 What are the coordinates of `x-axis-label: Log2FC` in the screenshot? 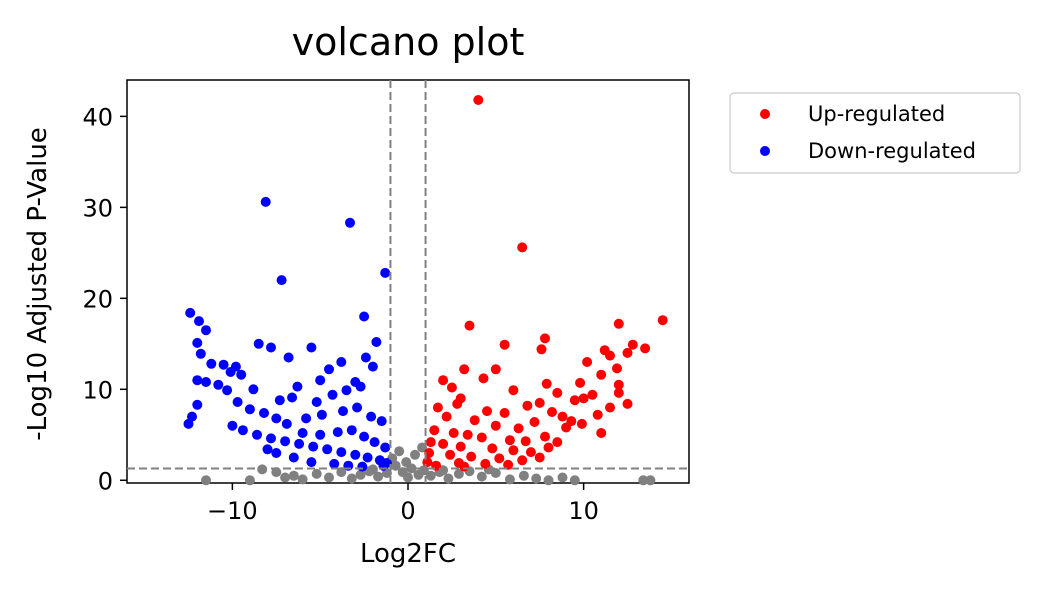 It's located at (408, 554).